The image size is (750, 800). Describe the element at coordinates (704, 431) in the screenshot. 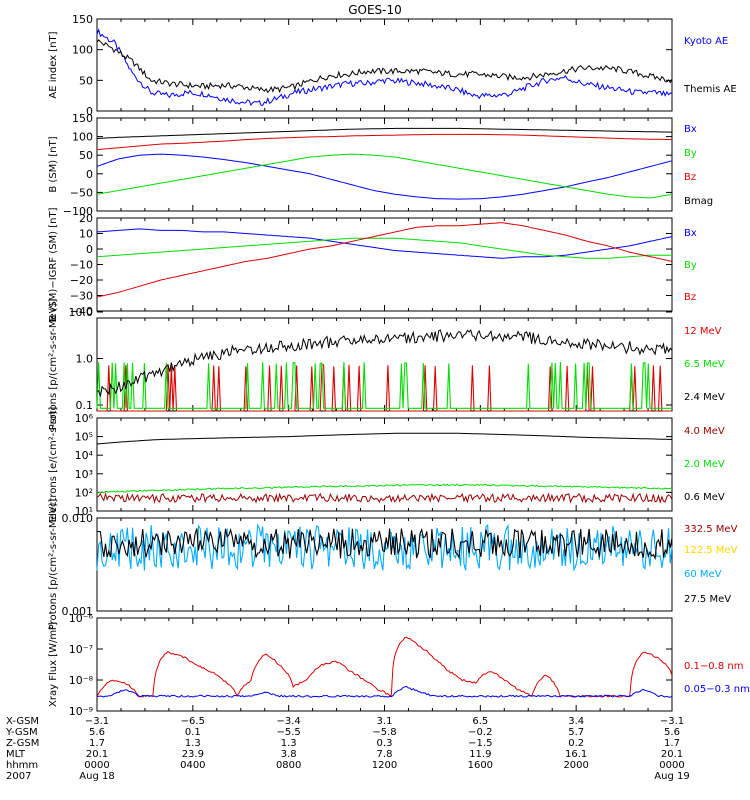

I see `legend-4-0-mev: 4.0 MeV` at that location.